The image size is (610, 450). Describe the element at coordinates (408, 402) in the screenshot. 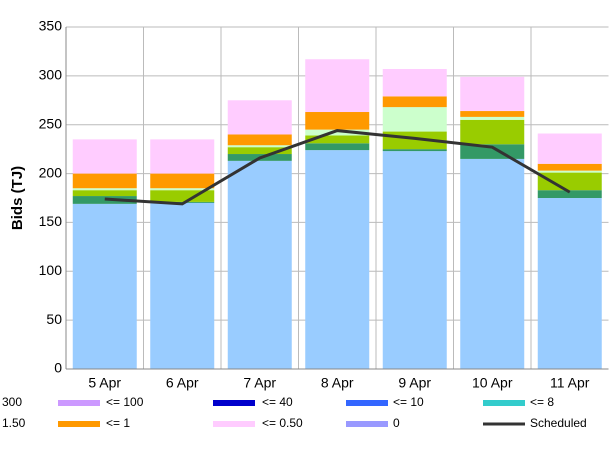

I see `legend-label: <= 10` at that location.